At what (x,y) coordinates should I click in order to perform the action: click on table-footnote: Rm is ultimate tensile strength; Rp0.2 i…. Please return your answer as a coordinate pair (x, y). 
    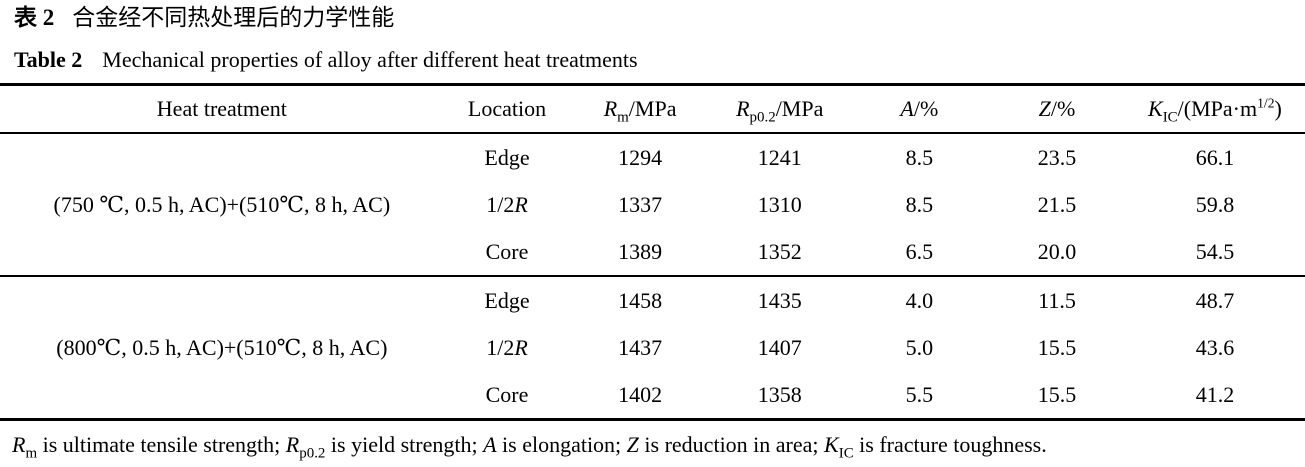
    Looking at the image, I should click on (529, 447).